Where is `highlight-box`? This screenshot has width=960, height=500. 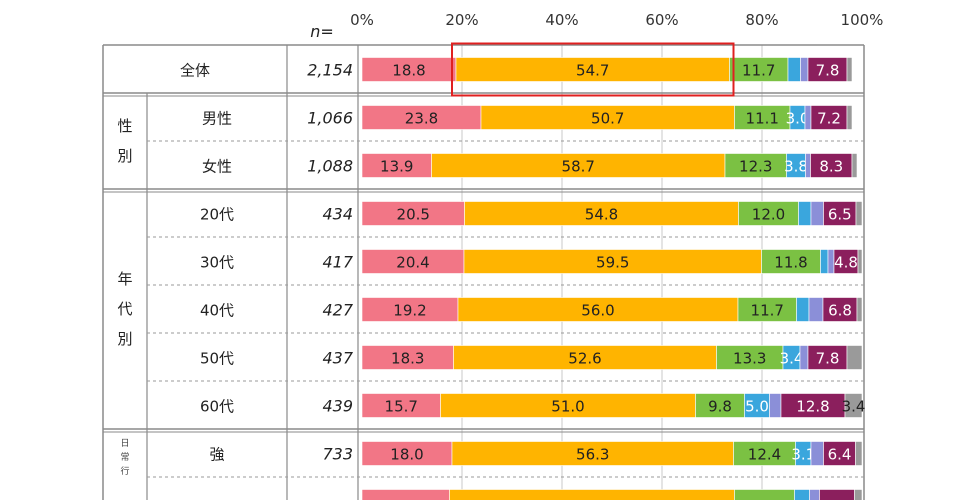 highlight-box is located at coordinates (593, 69).